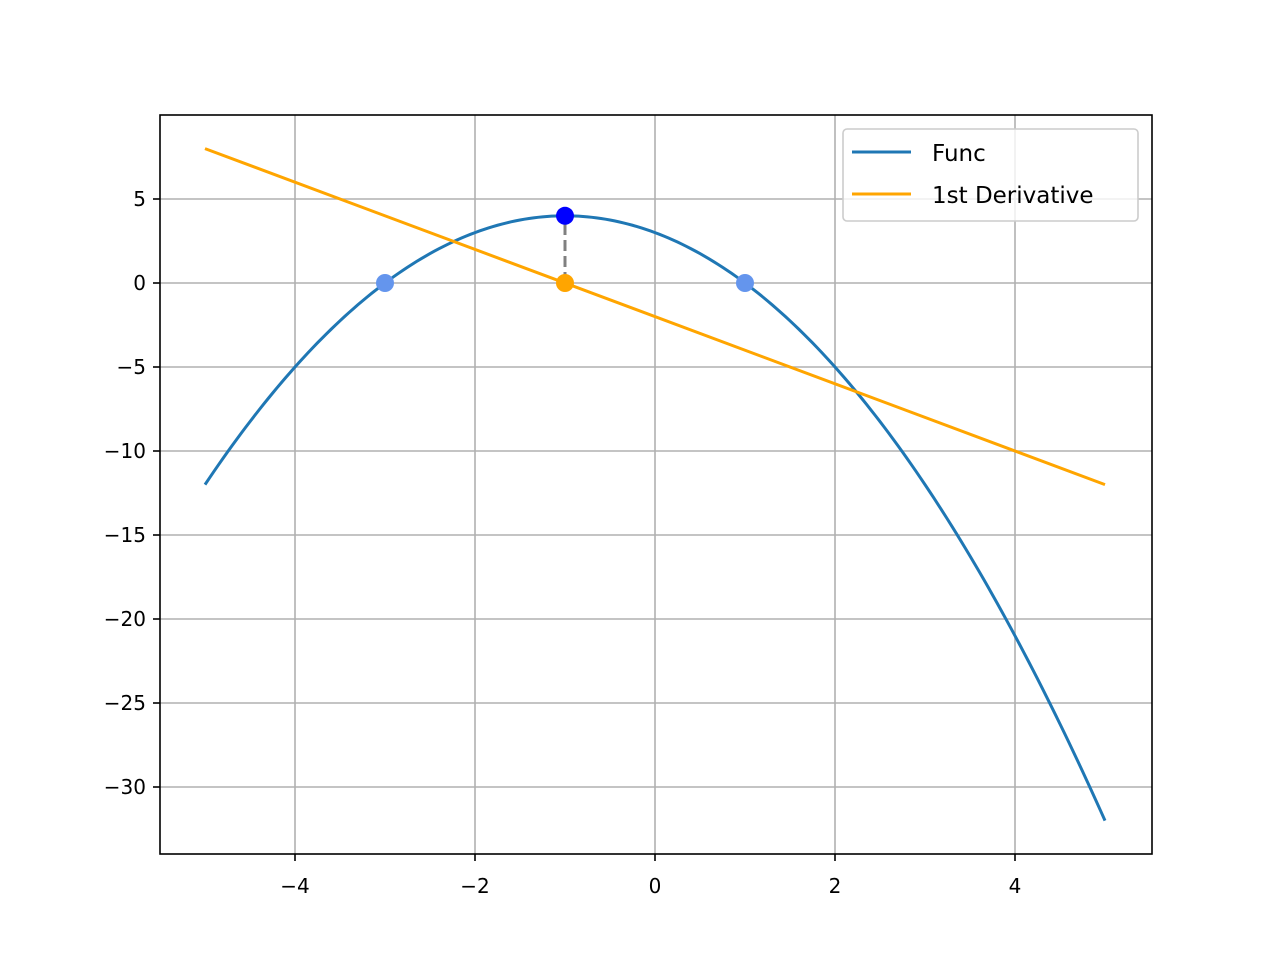  I want to click on legend-box, so click(990, 175).